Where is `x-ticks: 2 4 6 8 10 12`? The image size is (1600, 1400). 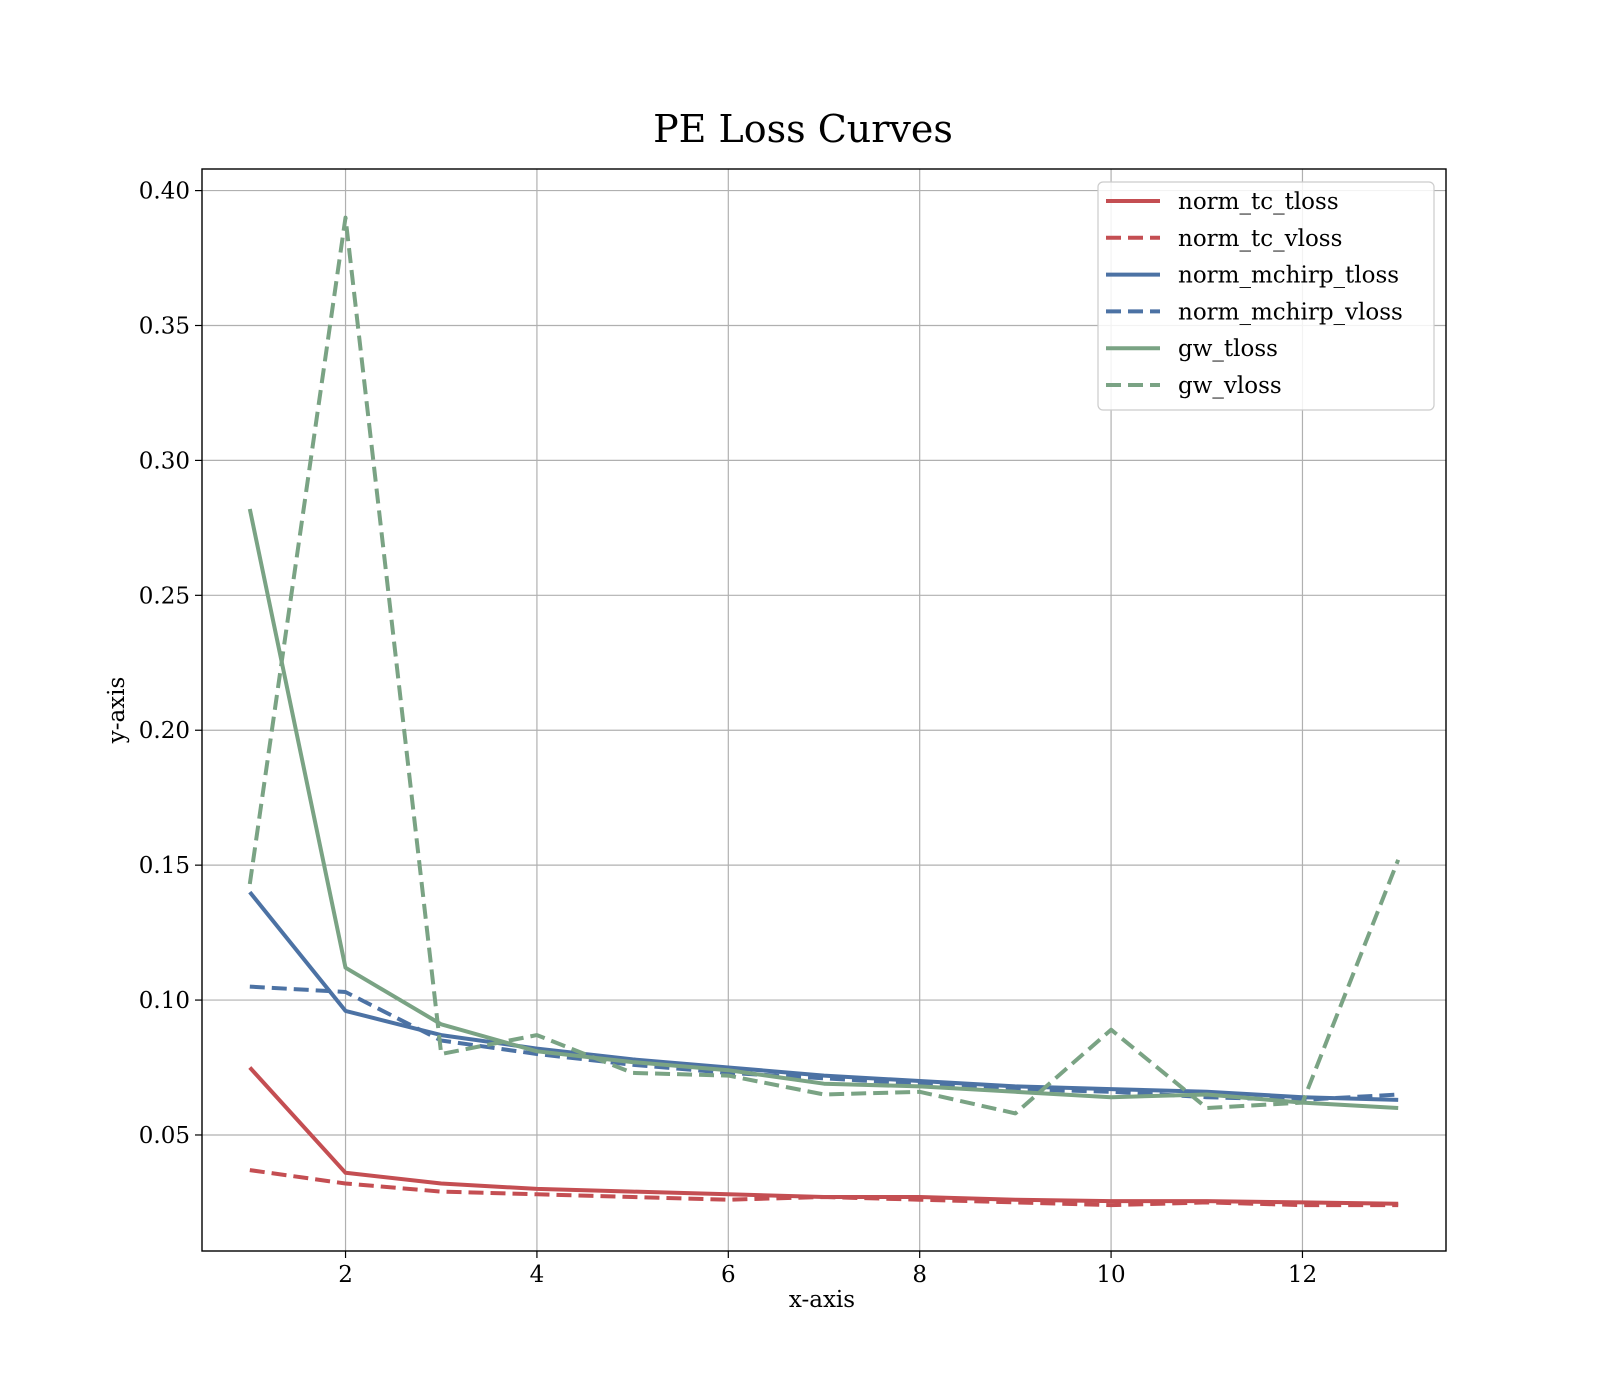
x-ticks: 2 4 6 8 10 12 is located at coordinates (827, 1269).